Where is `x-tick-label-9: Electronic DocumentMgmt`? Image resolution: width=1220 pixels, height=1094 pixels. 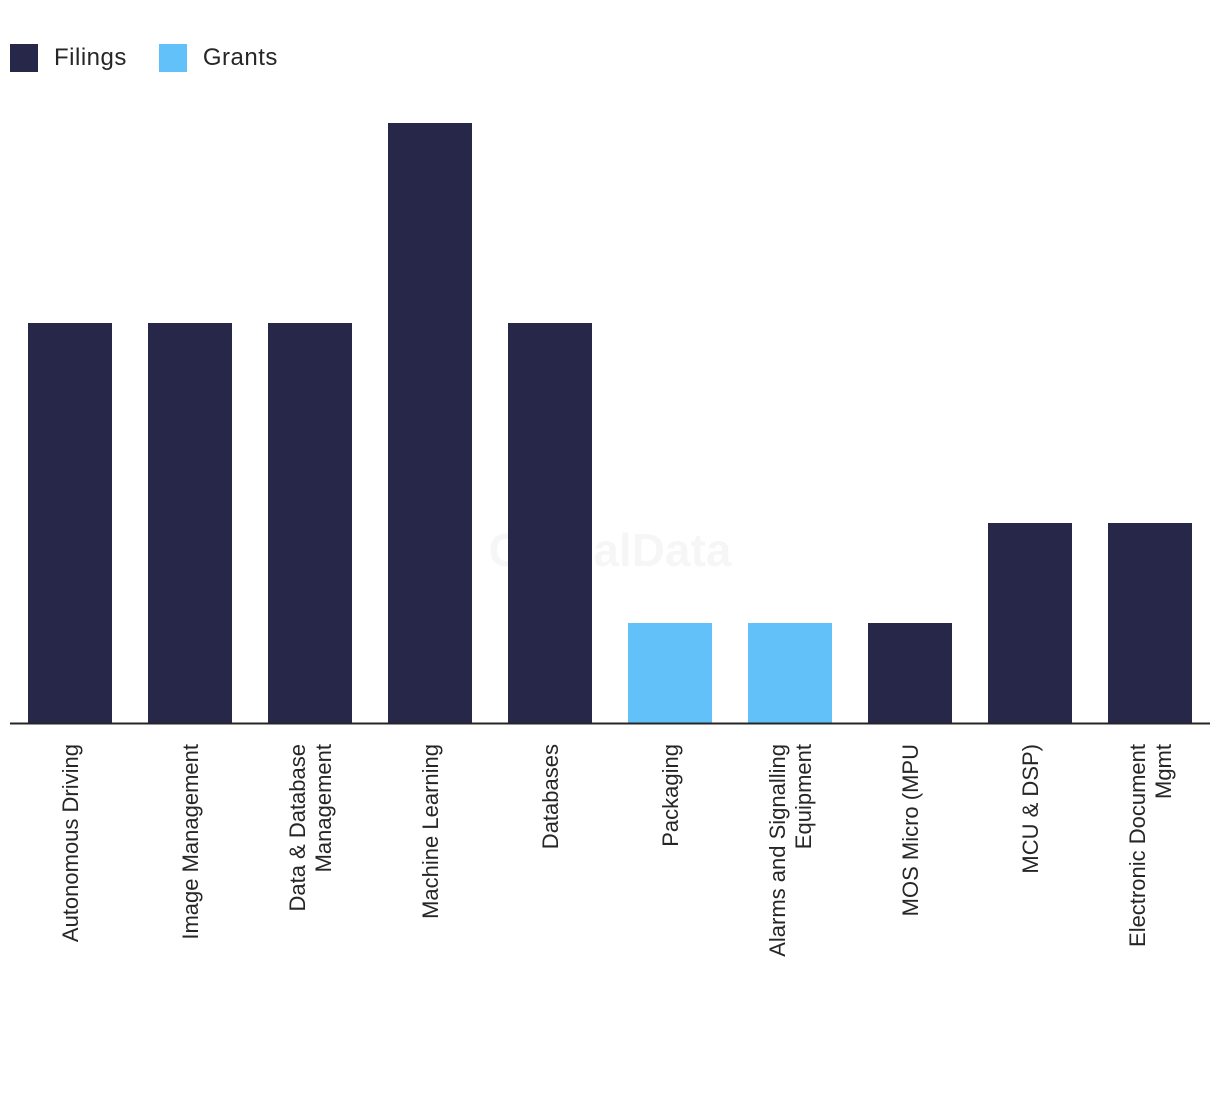
x-tick-label-9: Electronic DocumentMgmt is located at coordinates (1150, 845).